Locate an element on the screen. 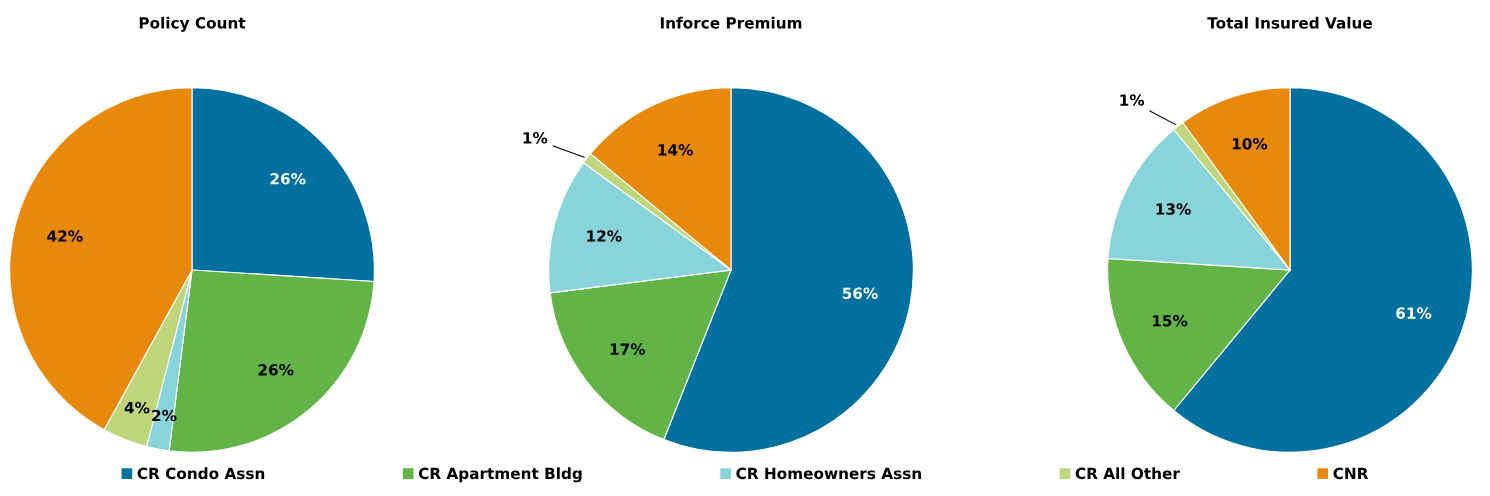 Image resolution: width=1490 pixels, height=496 pixels. data-label: 15% is located at coordinates (1170, 321).